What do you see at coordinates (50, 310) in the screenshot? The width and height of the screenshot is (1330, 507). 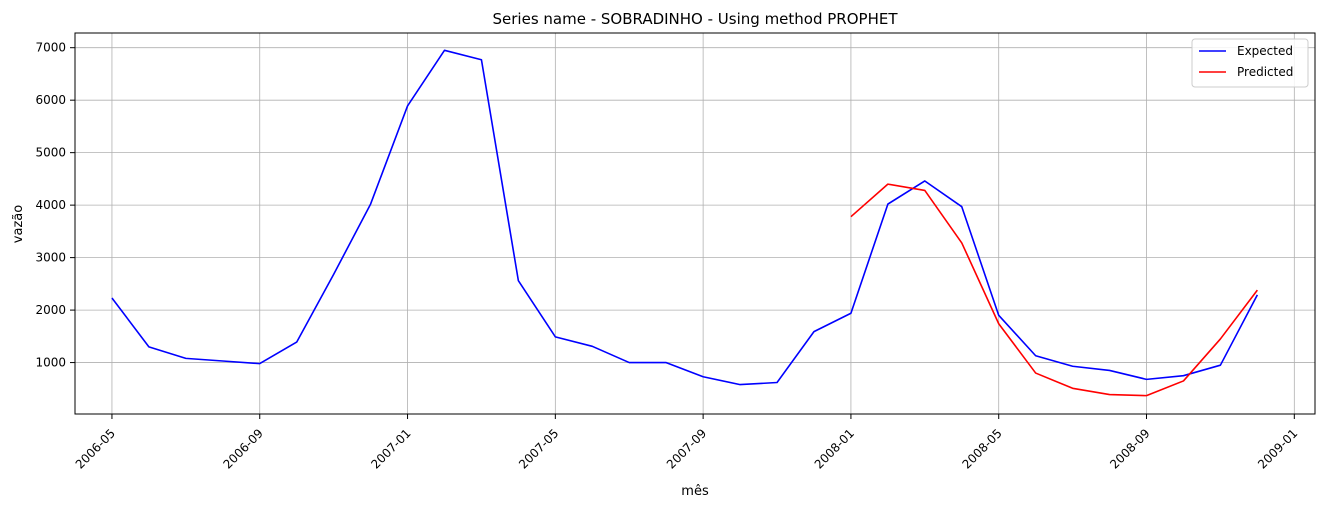 I see `y-tick-label: 2000` at bounding box center [50, 310].